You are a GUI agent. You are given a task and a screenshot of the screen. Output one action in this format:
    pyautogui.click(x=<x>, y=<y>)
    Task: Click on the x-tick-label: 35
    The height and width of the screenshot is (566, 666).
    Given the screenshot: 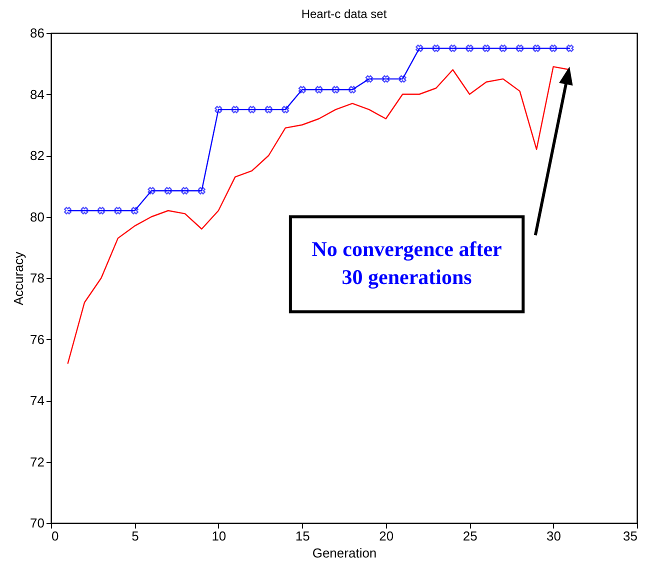 What is the action you would take?
    pyautogui.click(x=630, y=536)
    